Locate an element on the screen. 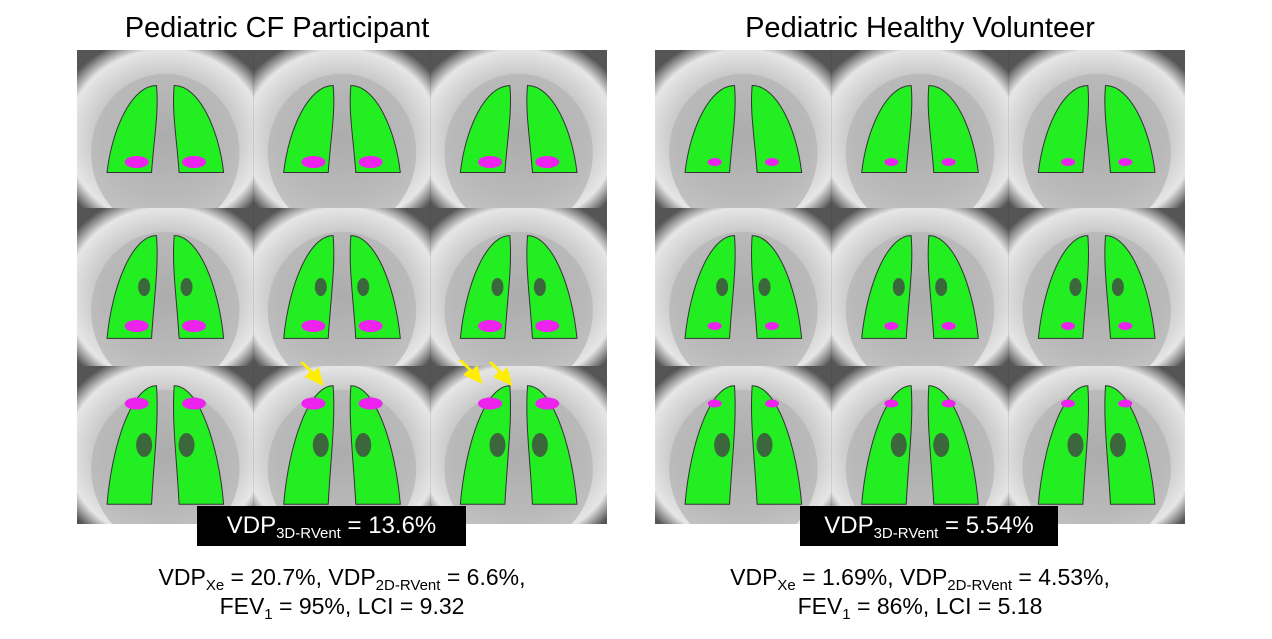  healthy-vdp3d-sub: 3D-RVent is located at coordinates (906, 533).